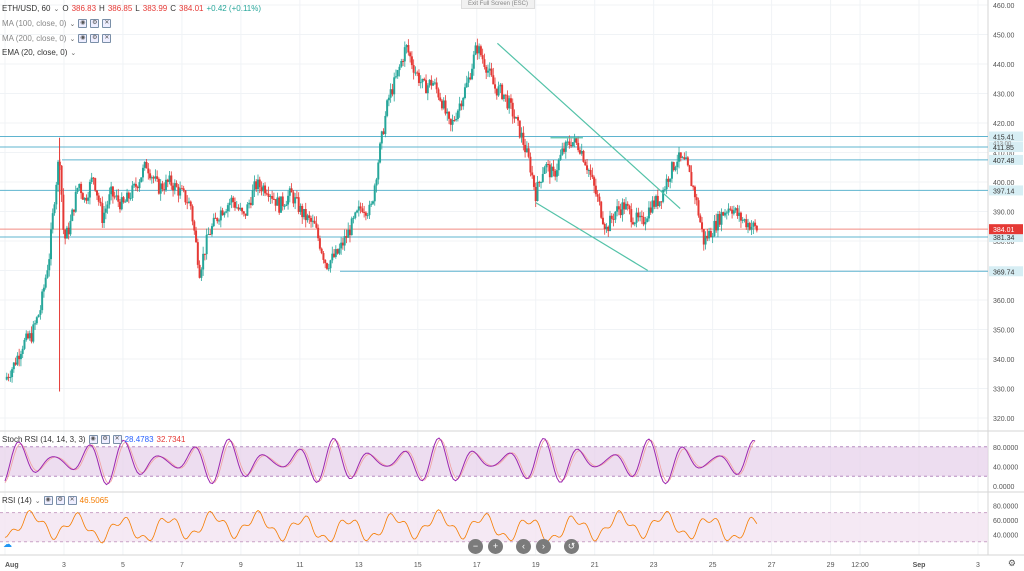 The image size is (1024, 571). I want to click on gear-icon: ⚙, so click(1011, 563).